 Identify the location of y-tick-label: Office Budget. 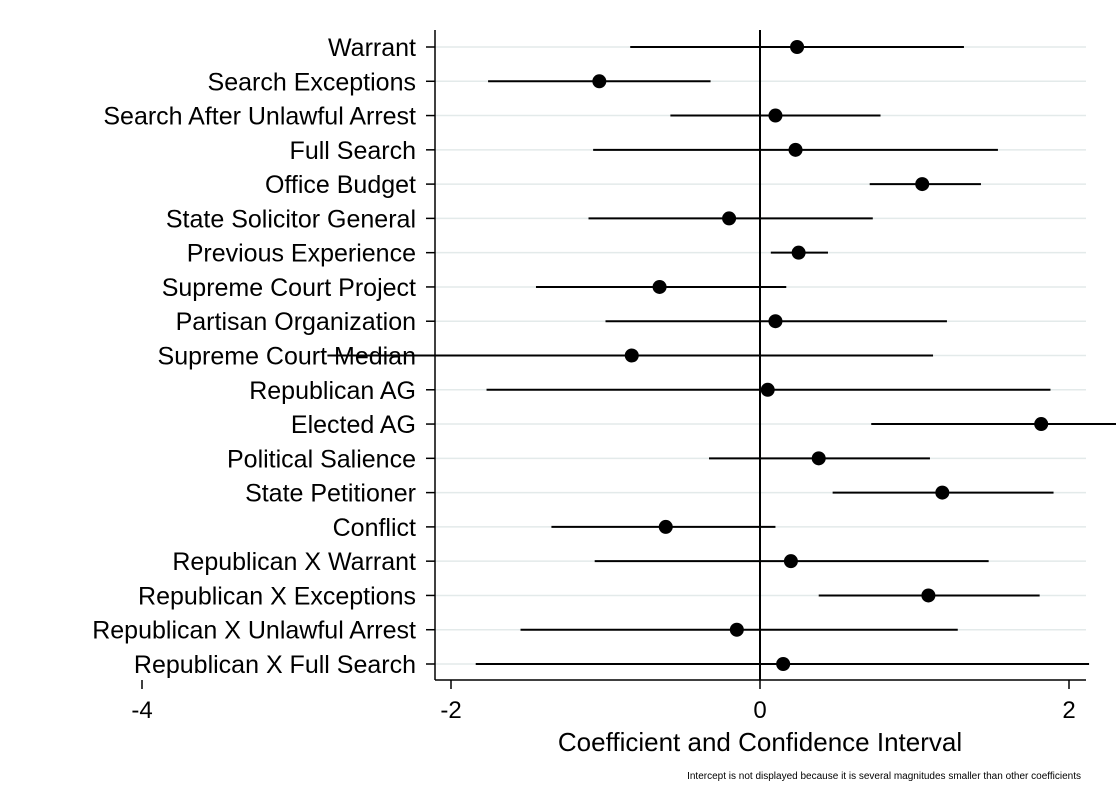
(340, 185).